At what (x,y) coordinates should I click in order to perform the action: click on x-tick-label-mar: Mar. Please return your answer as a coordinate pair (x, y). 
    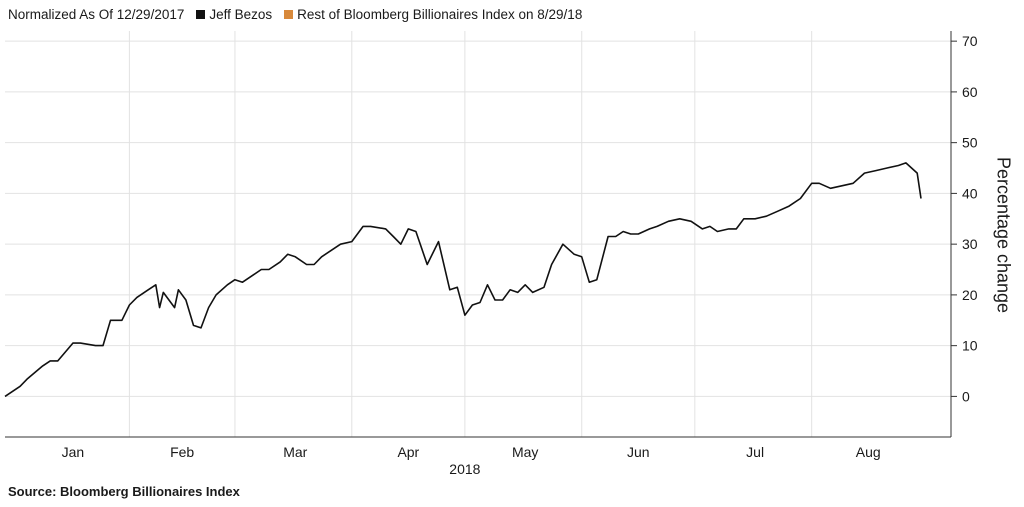
    Looking at the image, I should click on (295, 452).